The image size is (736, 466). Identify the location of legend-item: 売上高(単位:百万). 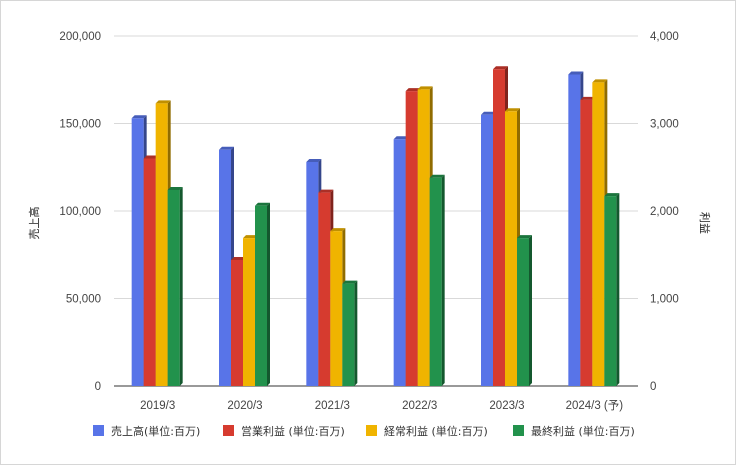
(146, 431).